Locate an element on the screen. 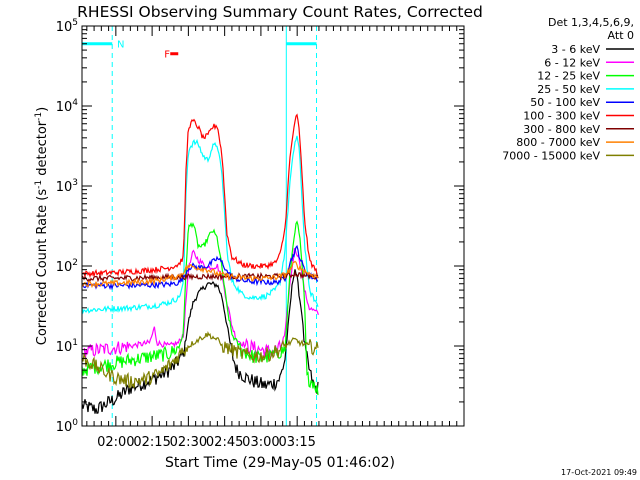 This screenshot has width=640, height=480. legend-header-line-1: Det 1,3,4,5,6,9, is located at coordinates (591, 22).